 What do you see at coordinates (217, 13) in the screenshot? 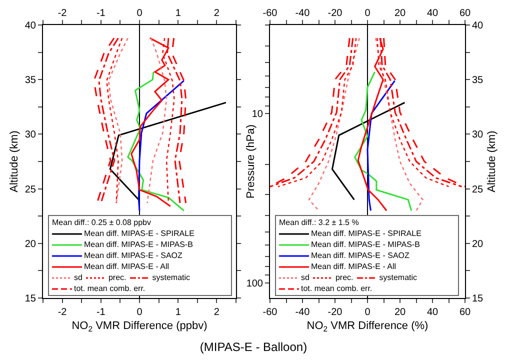
I see `x-tick-label: 2` at bounding box center [217, 13].